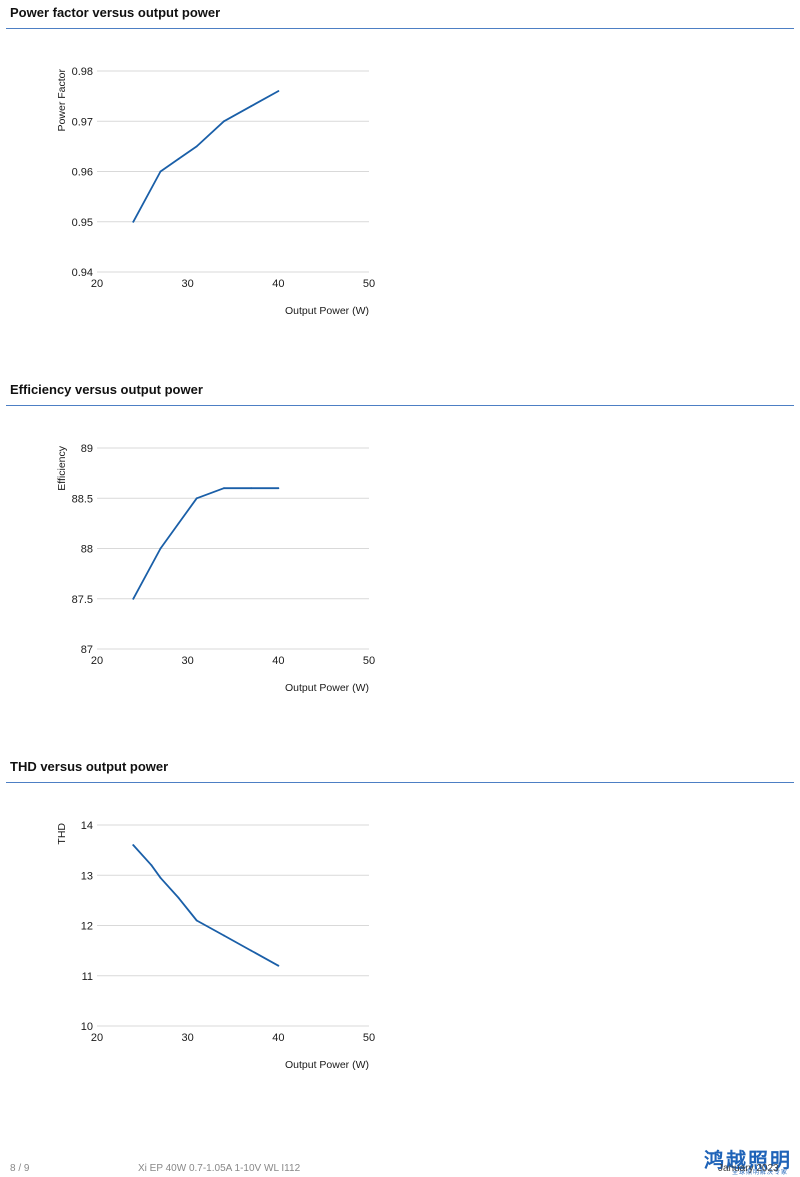 This screenshot has height=1177, width=800. Describe the element at coordinates (106, 389) in the screenshot. I see `section-title-efficiency: Efficiency versus output power` at that location.